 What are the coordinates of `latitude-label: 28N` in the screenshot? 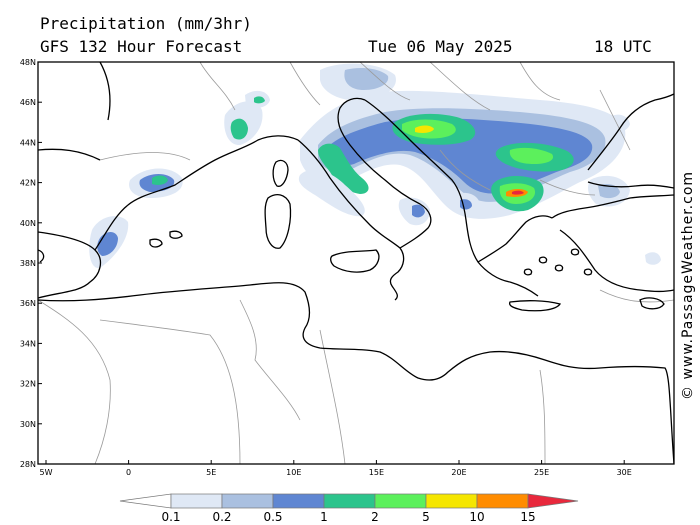 It's located at (28, 464).